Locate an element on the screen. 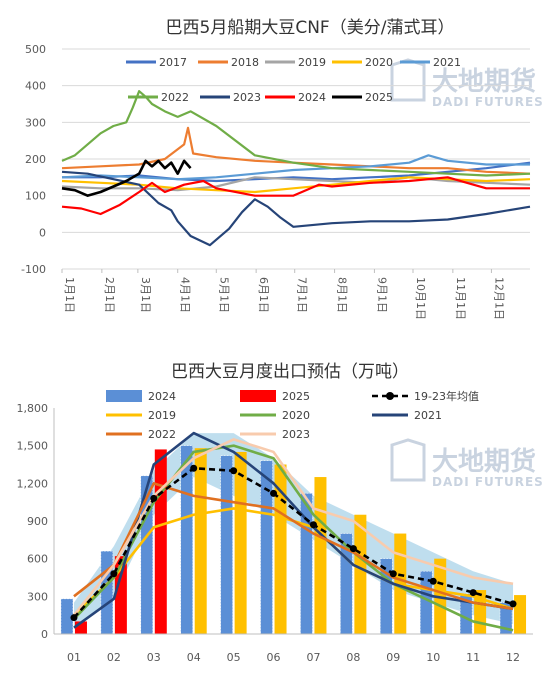  export-x-tick: 10 is located at coordinates (433, 657).